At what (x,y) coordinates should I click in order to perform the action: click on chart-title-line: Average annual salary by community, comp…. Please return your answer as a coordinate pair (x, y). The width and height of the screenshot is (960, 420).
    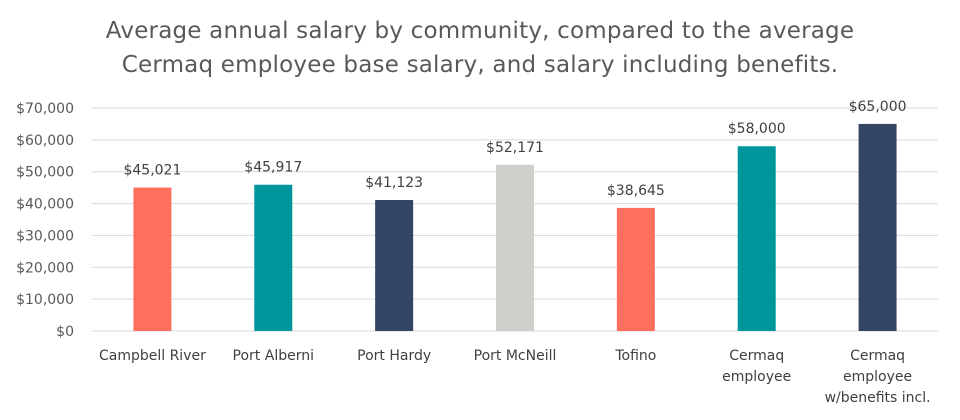
    Looking at the image, I should click on (480, 31).